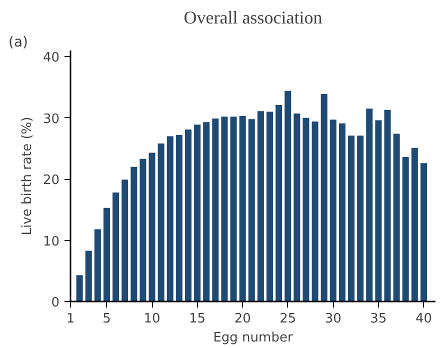  I want to click on x-tick-label: 25, so click(288, 319).